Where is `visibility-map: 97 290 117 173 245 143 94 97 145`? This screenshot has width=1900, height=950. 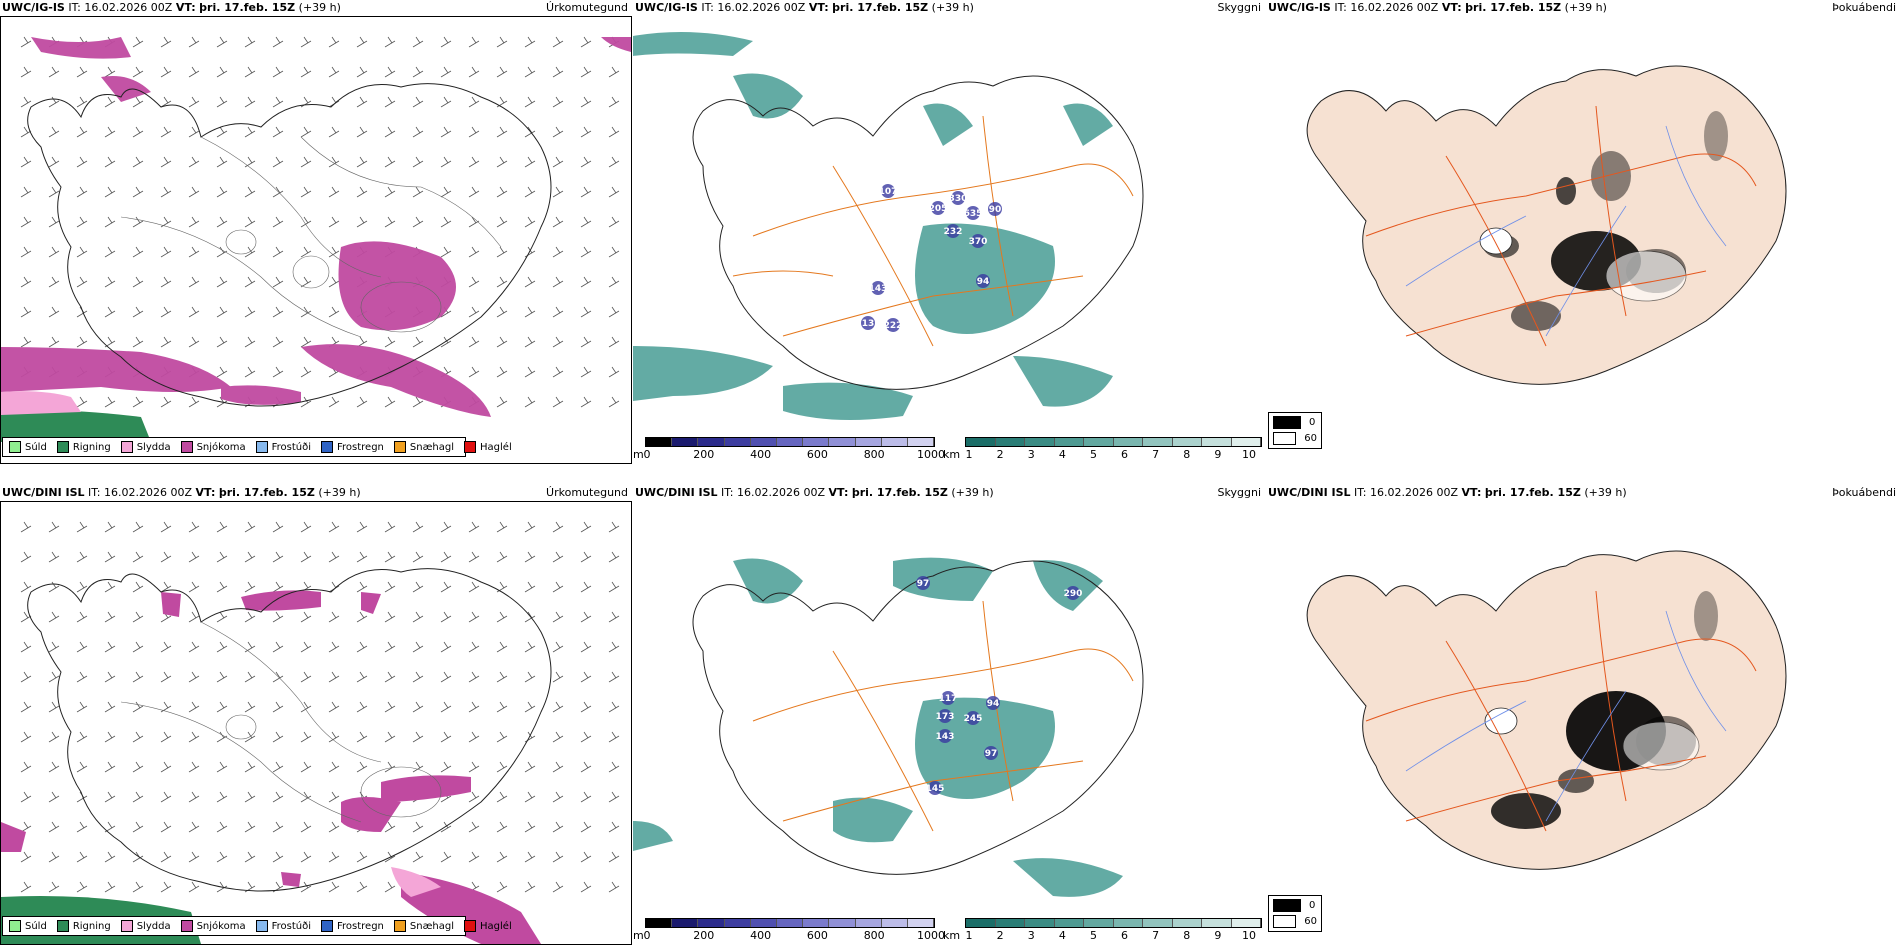 visibility-map: 97 290 117 173 245 143 94 97 145 is located at coordinates (888, 727).